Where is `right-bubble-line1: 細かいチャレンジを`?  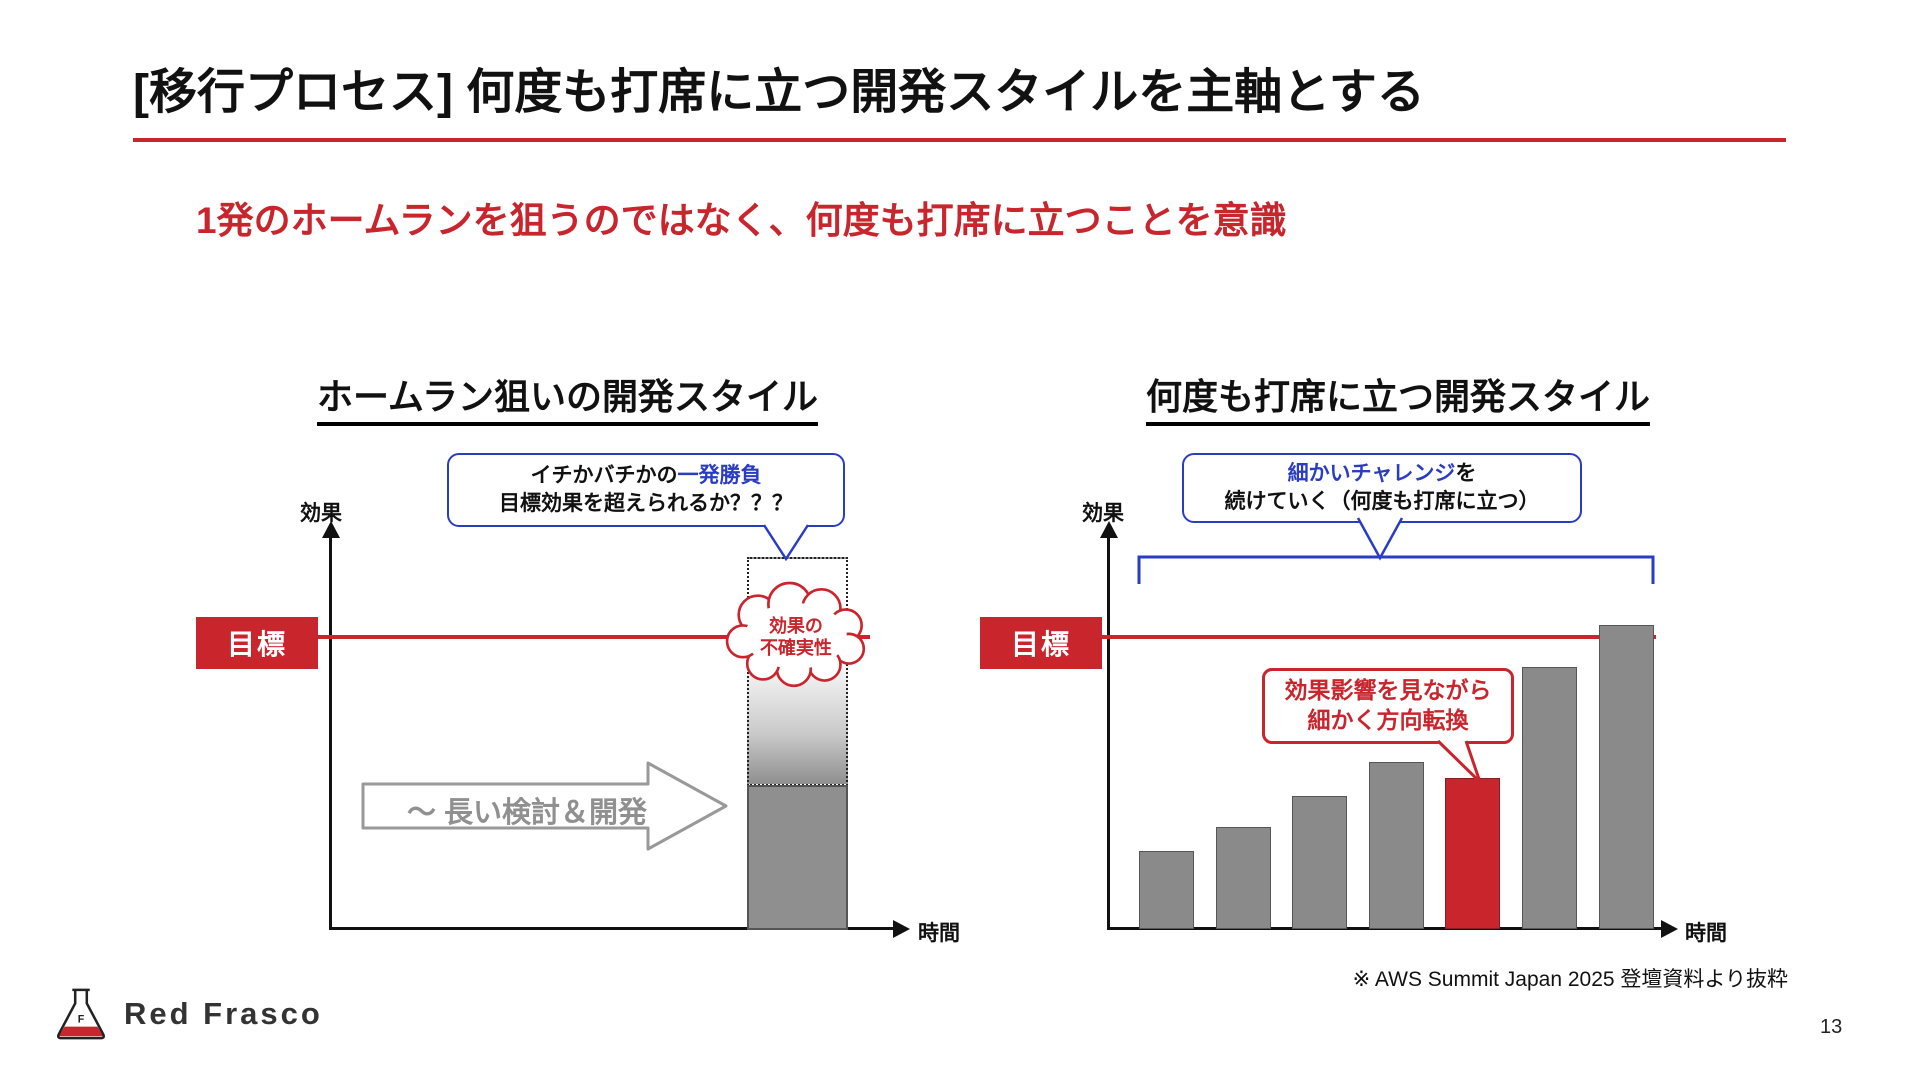
right-bubble-line1: 細かいチャレンジを is located at coordinates (1382, 474).